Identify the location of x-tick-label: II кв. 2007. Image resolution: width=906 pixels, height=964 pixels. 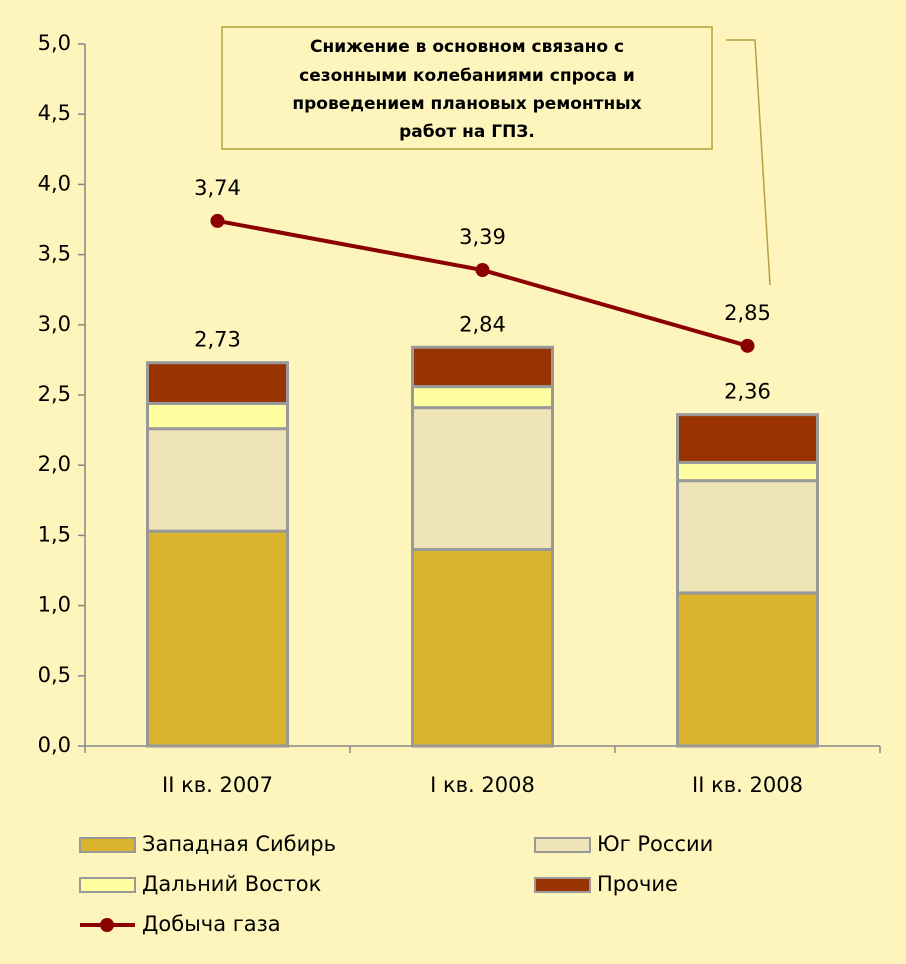
(217, 785).